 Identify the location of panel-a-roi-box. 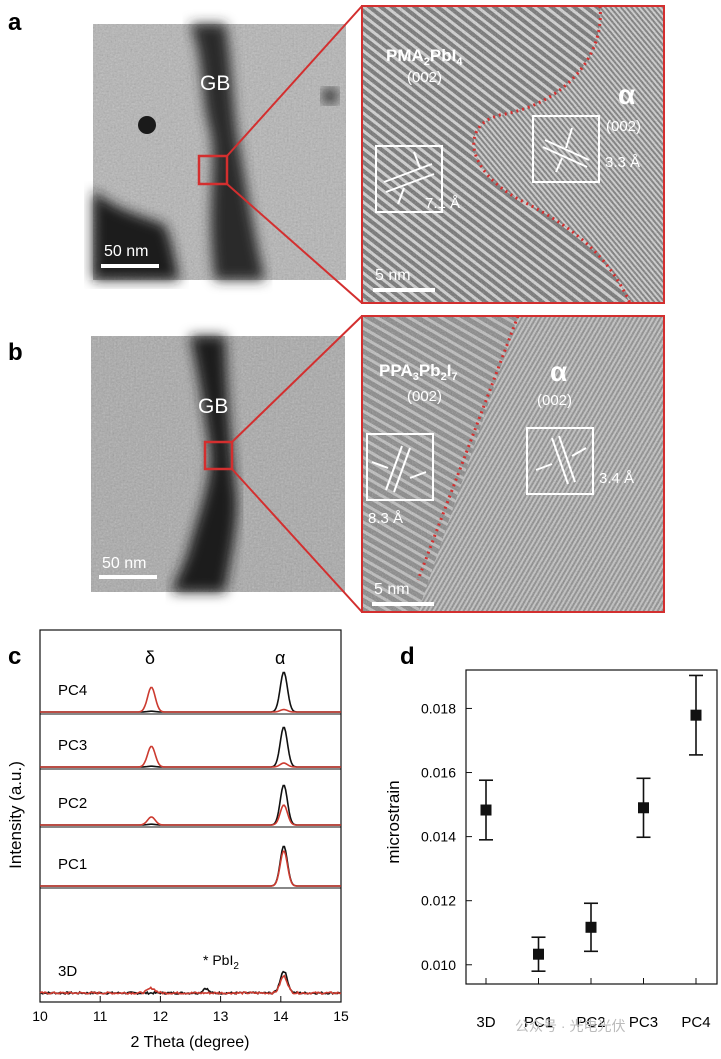
(213, 170).